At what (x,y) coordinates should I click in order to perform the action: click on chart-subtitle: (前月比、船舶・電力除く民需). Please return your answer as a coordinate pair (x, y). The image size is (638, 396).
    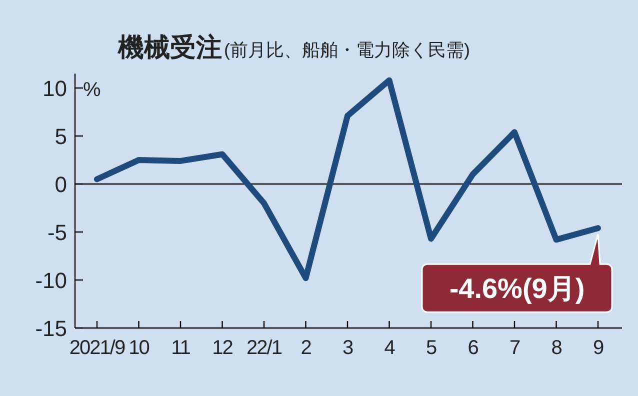
    Looking at the image, I should click on (347, 50).